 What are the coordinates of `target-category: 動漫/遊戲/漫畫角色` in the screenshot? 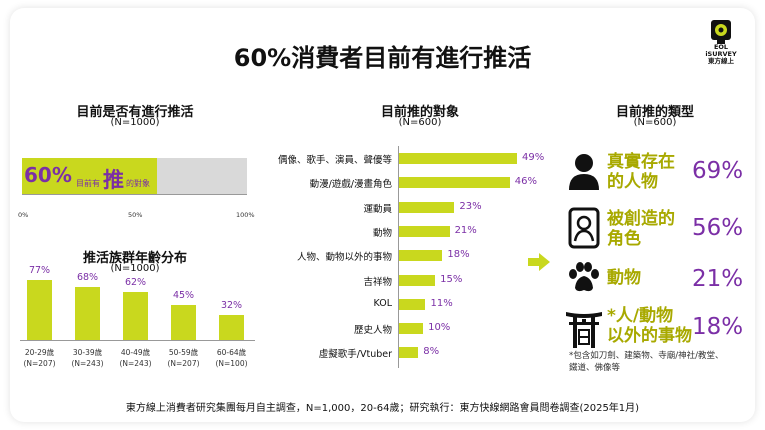 It's located at (350, 185).